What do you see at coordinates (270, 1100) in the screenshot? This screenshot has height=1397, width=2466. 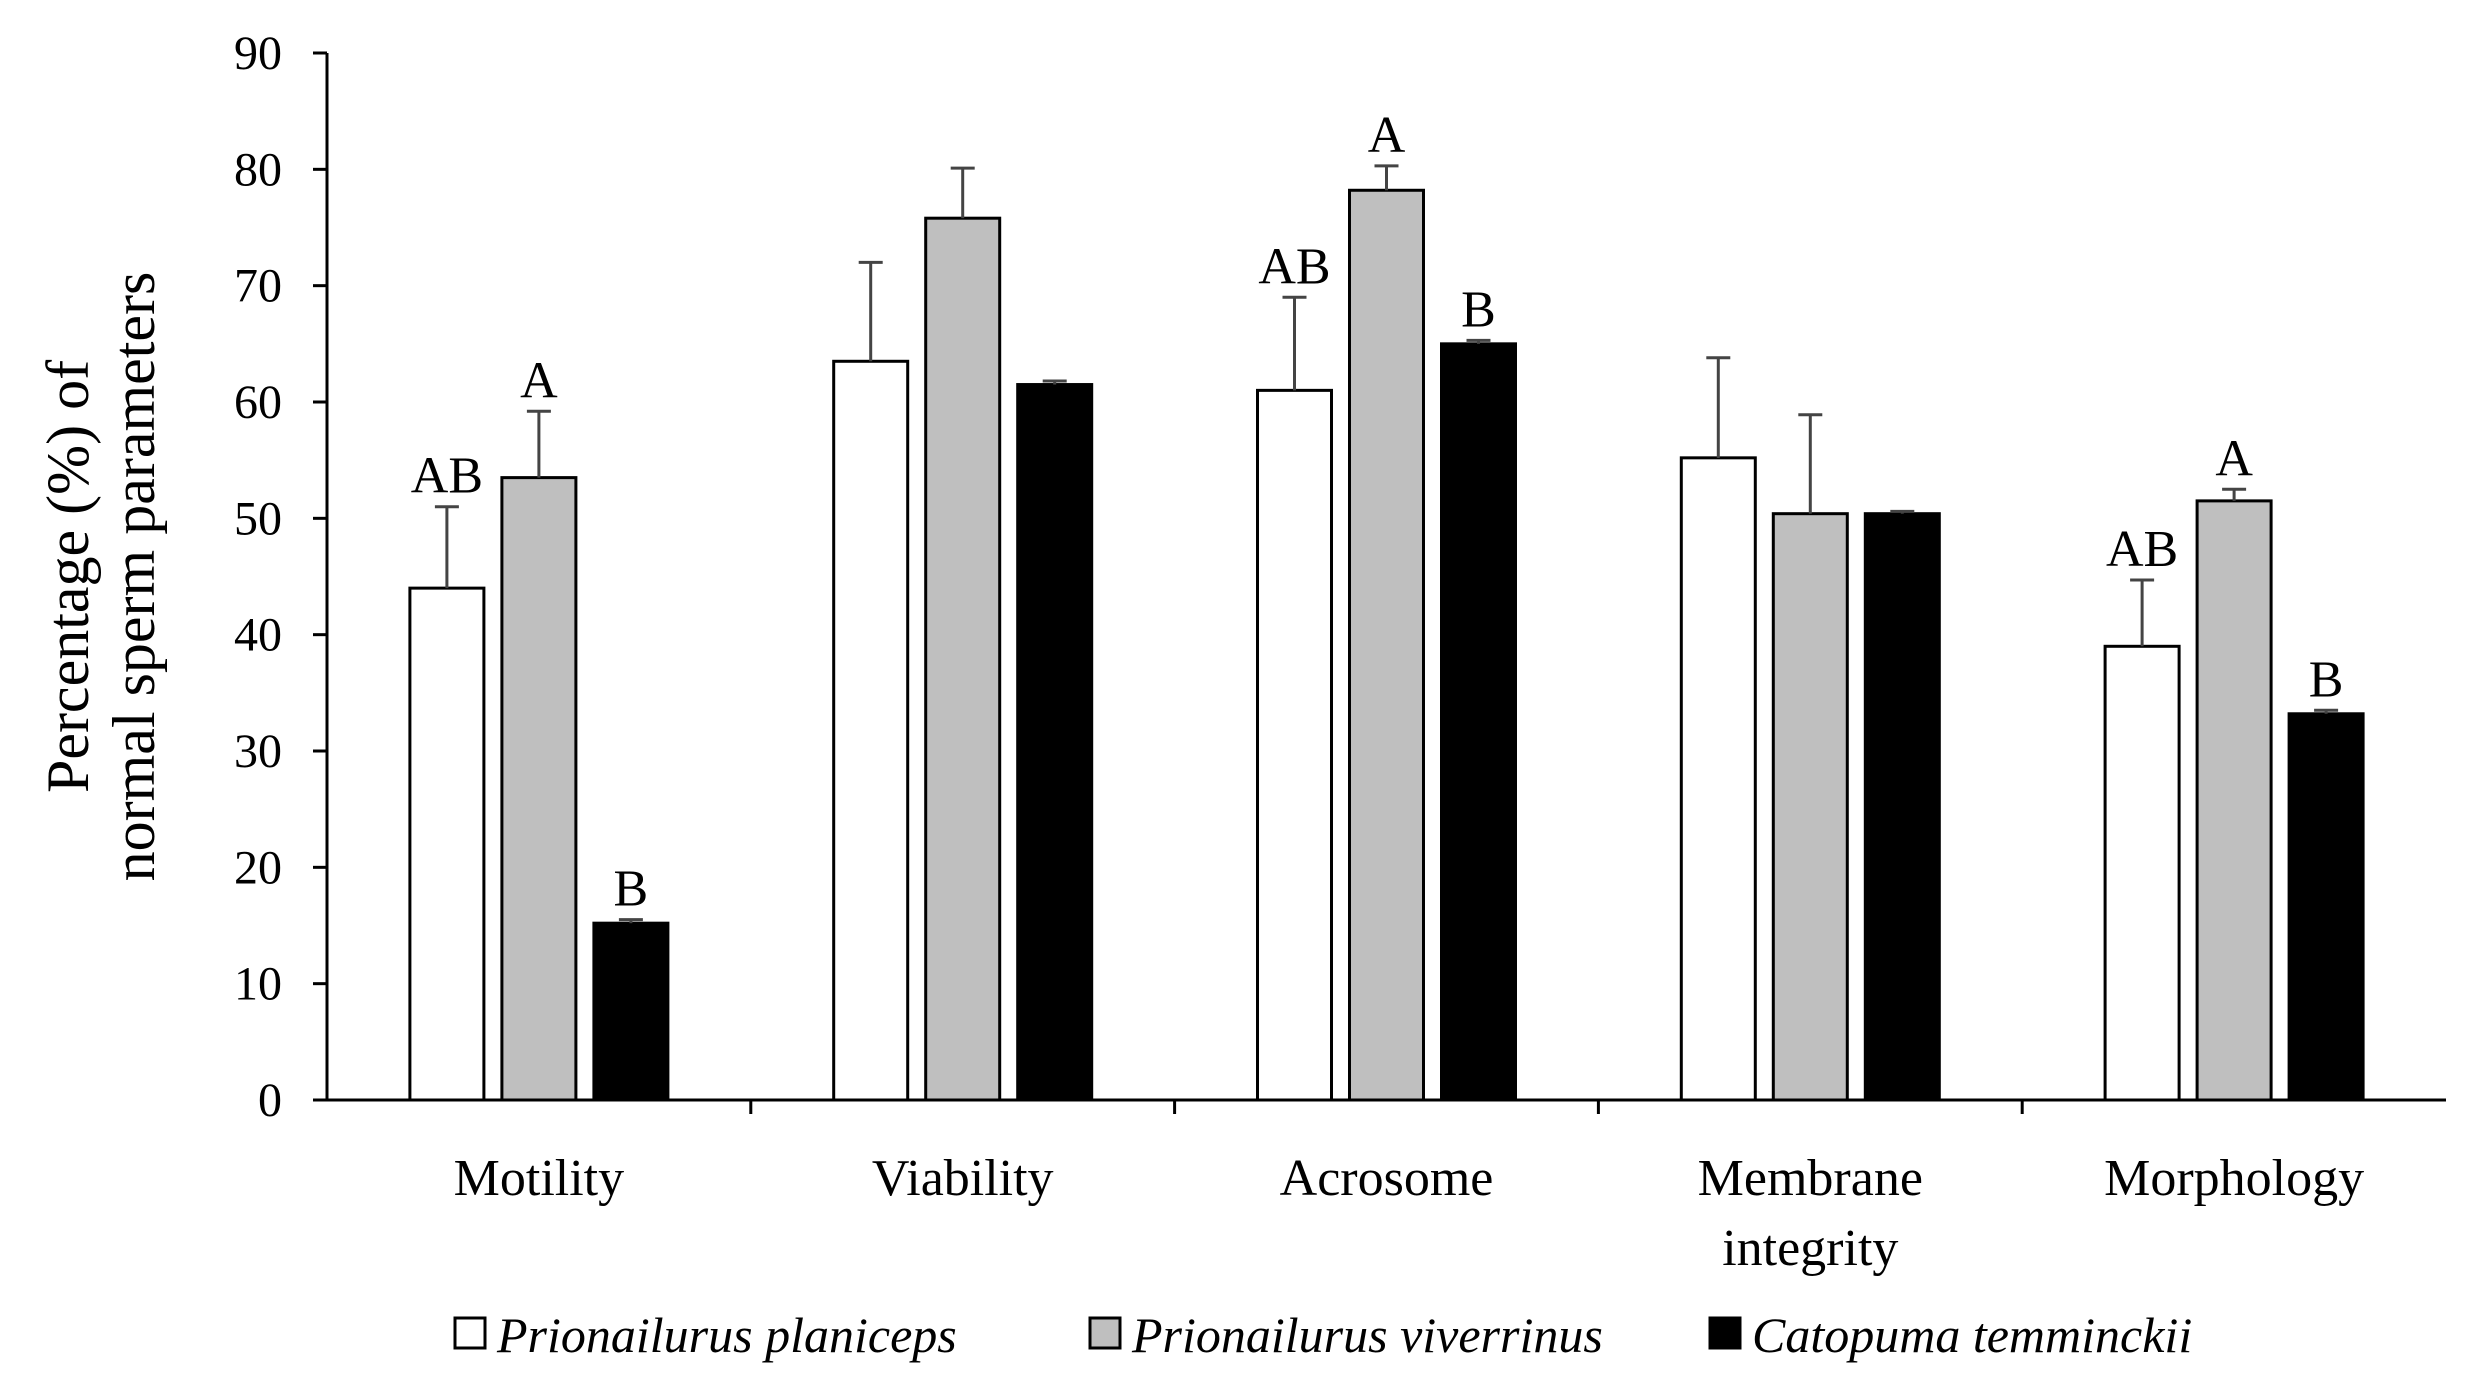 I see `y-tick-label: 0` at bounding box center [270, 1100].